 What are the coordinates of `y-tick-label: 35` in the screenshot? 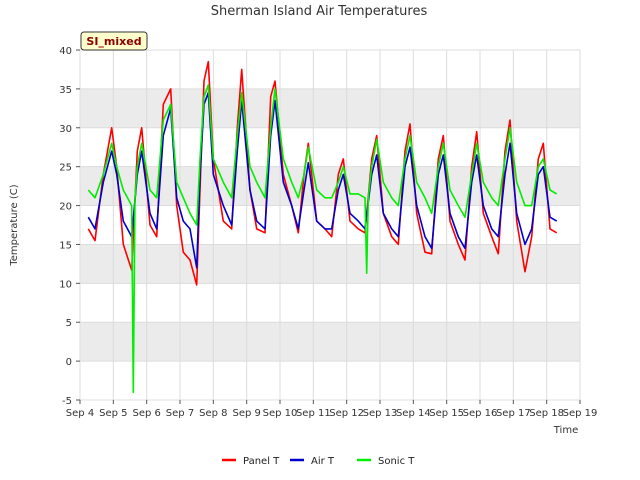 It's located at (65, 90).